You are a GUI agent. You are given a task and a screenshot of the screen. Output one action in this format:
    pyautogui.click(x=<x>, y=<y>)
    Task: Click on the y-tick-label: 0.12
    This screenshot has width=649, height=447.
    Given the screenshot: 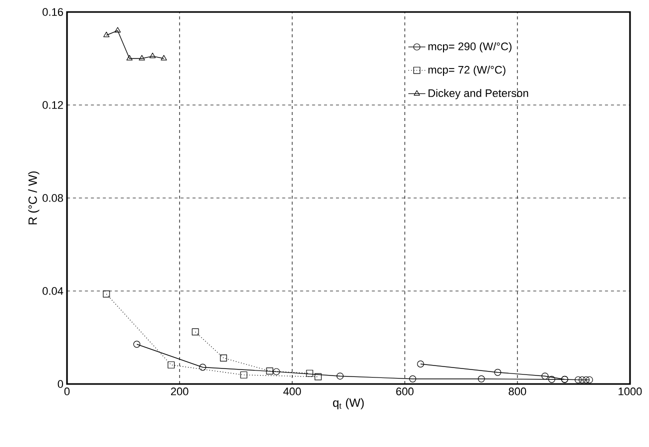 What is the action you would take?
    pyautogui.click(x=52, y=105)
    